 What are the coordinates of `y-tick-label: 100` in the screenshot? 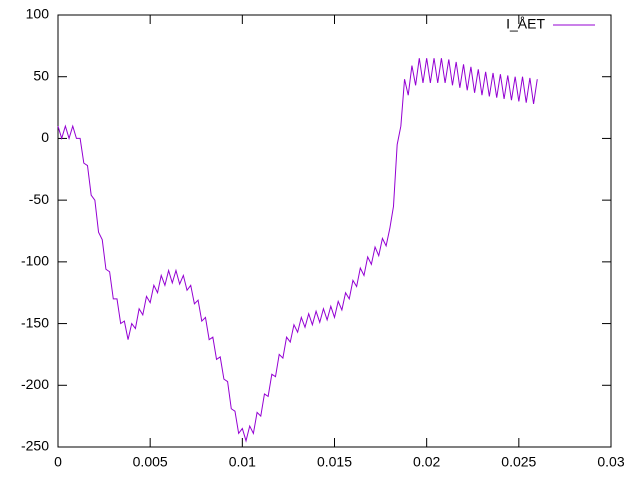 It's located at (38, 14).